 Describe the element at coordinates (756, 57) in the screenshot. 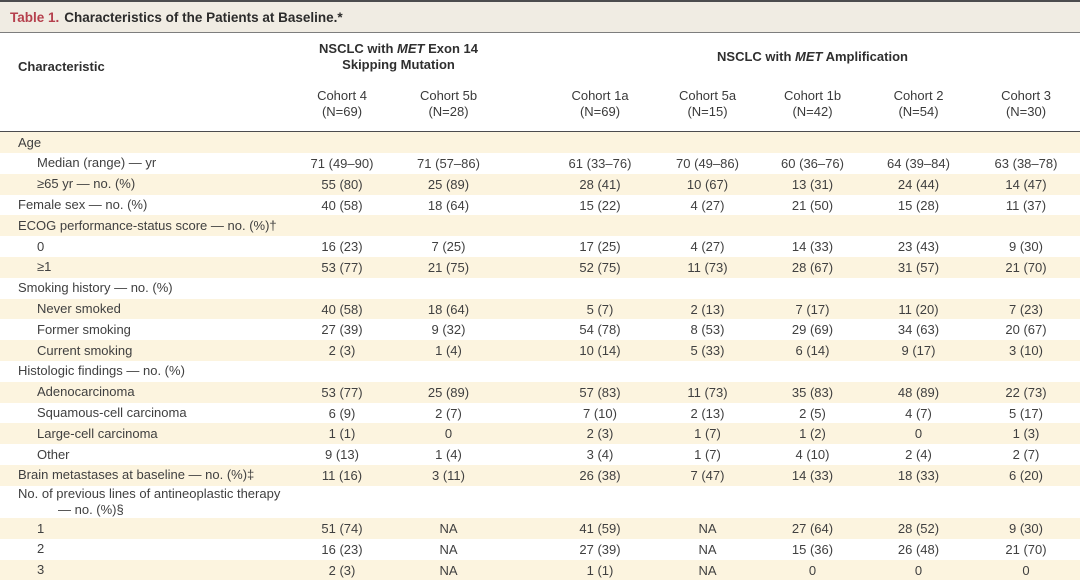

I see `group2-prefix: NSCLC with` at that location.